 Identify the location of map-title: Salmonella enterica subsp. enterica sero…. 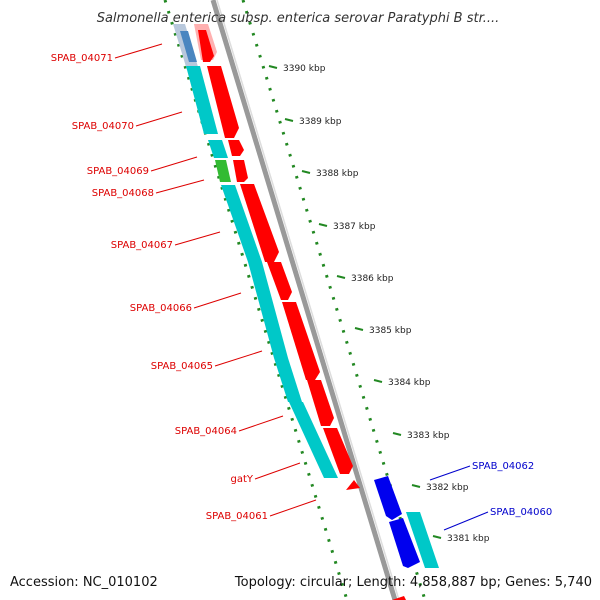
(298, 18).